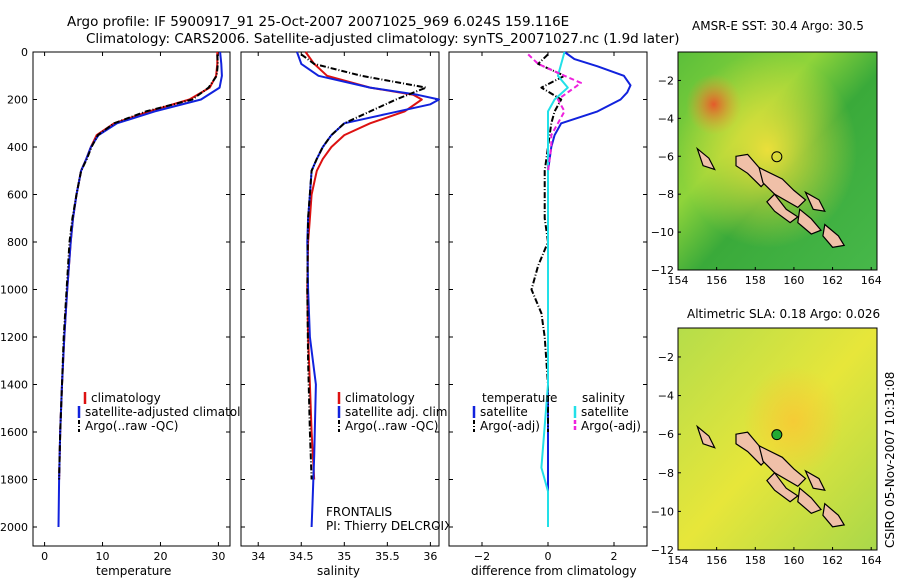  I want to click on temperature-xlabel: temperature, so click(133, 571).